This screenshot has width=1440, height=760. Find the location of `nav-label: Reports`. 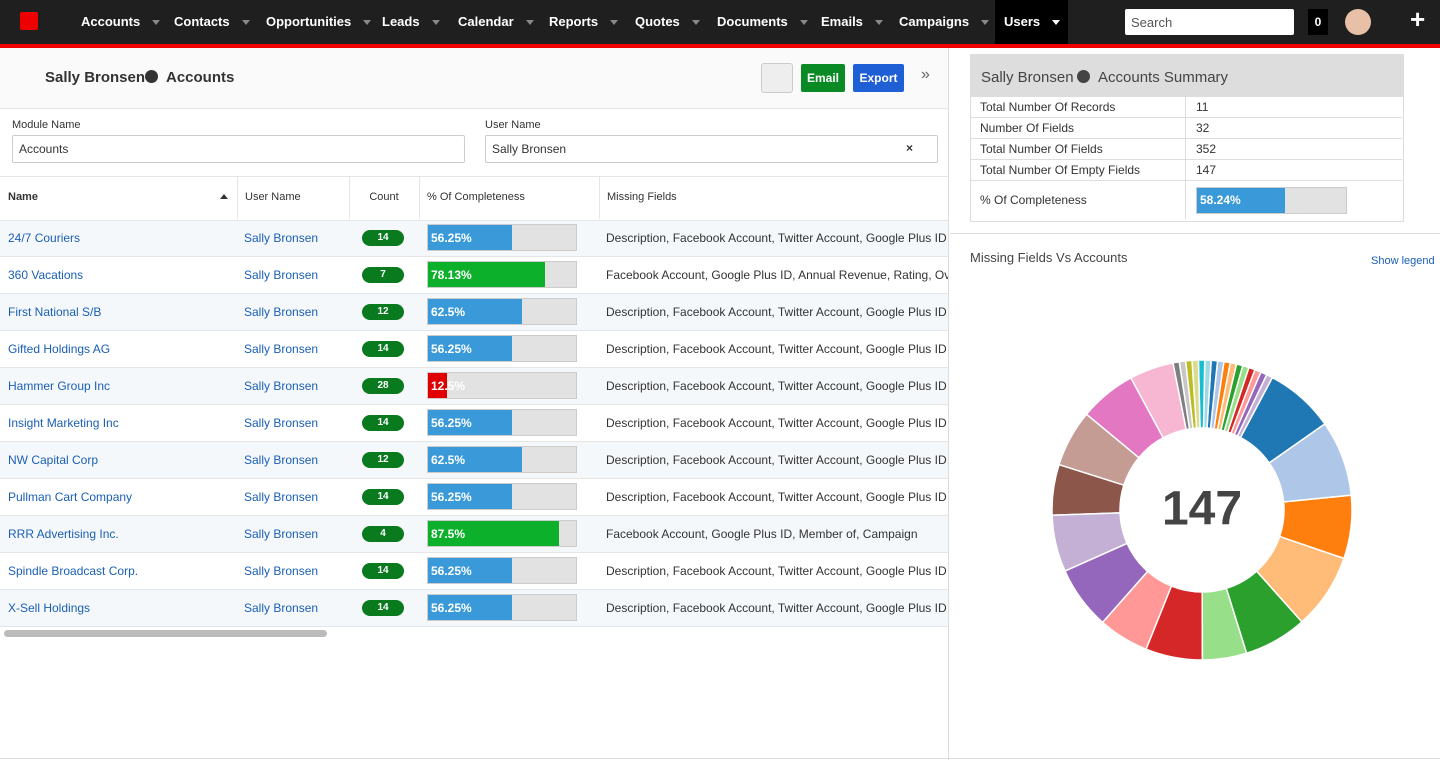

nav-label: Reports is located at coordinates (574, 21).